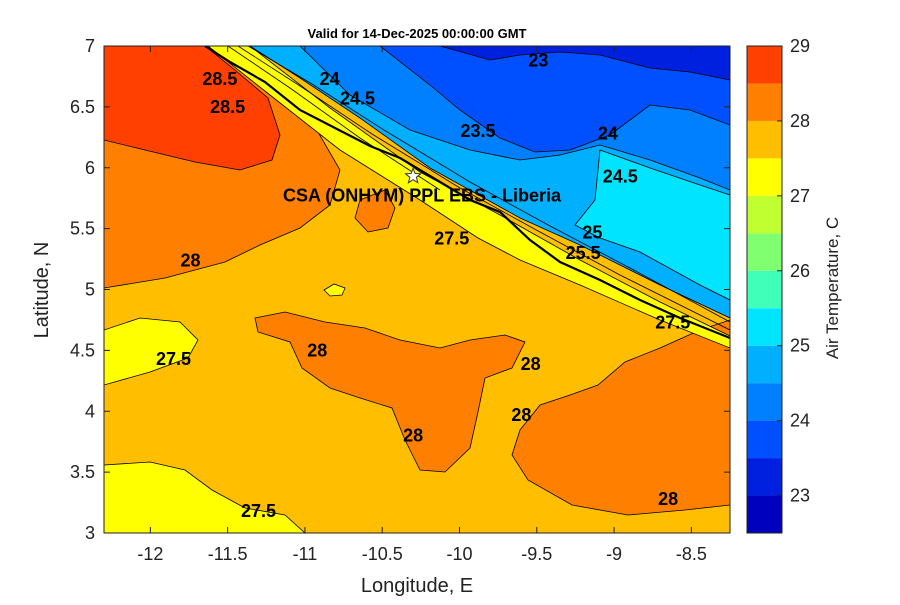 This screenshot has height=605, width=900. Describe the element at coordinates (422, 195) in the screenshot. I see `station-label: CSA (ONHYM) PPL EBS - Liberia` at that location.